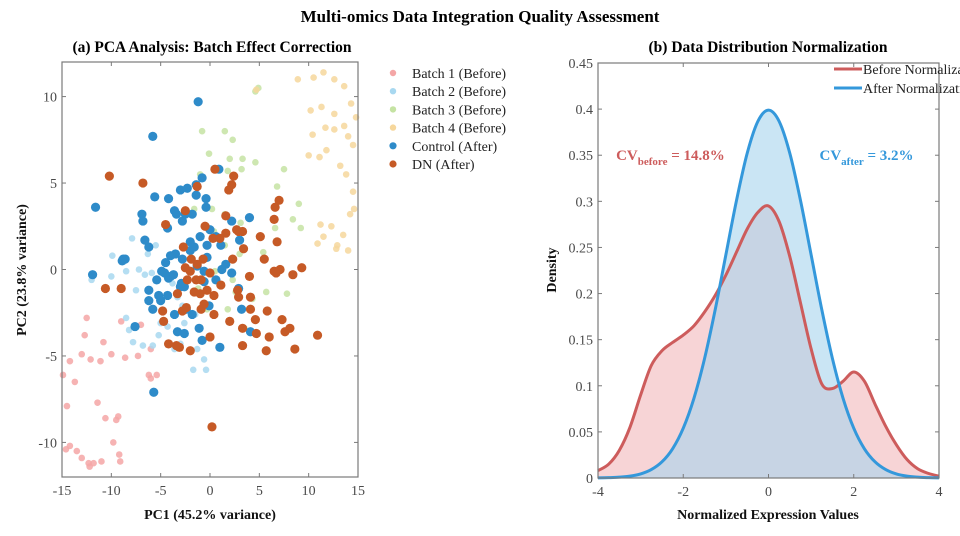 This screenshot has height=536, width=960. I want to click on legend-label: Batch 2 (Before), so click(459, 92).